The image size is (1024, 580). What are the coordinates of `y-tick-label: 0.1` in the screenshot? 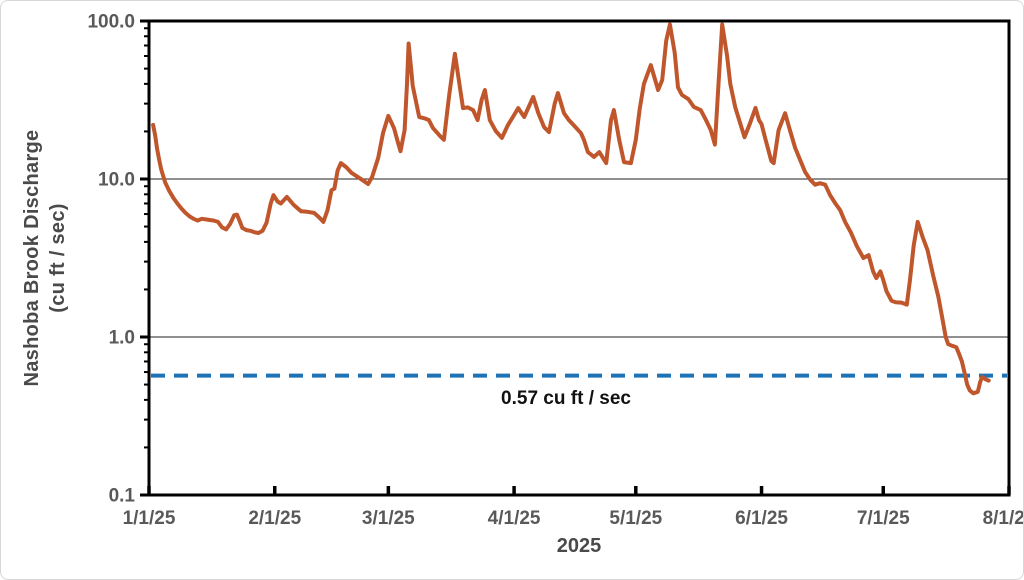 It's located at (122, 496).